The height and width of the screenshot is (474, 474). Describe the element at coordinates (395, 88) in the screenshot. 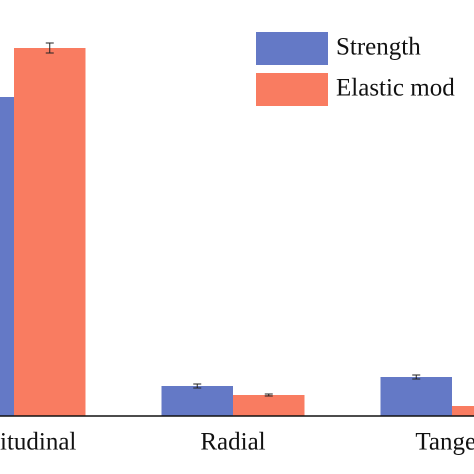

I see `legend-label: Elastic mod` at that location.